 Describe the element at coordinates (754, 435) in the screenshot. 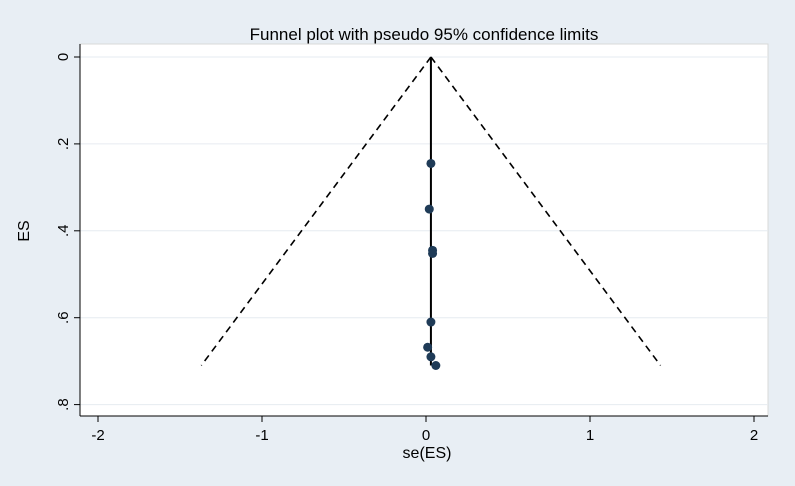

I see `x-tick-label-4: 2` at that location.